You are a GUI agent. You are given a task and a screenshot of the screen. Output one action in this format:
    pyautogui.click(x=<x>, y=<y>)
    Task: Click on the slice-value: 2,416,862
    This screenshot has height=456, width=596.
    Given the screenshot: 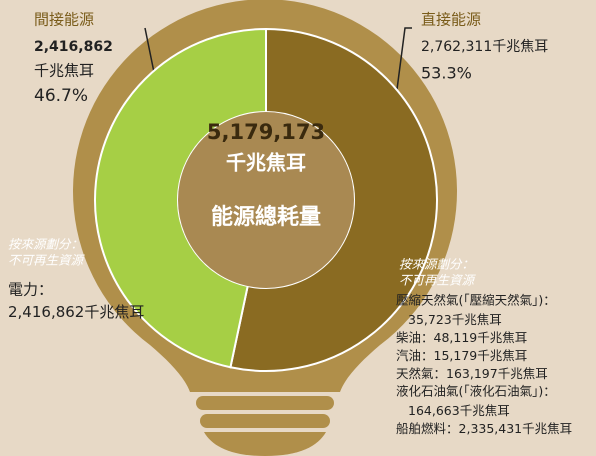 What is the action you would take?
    pyautogui.click(x=73, y=47)
    